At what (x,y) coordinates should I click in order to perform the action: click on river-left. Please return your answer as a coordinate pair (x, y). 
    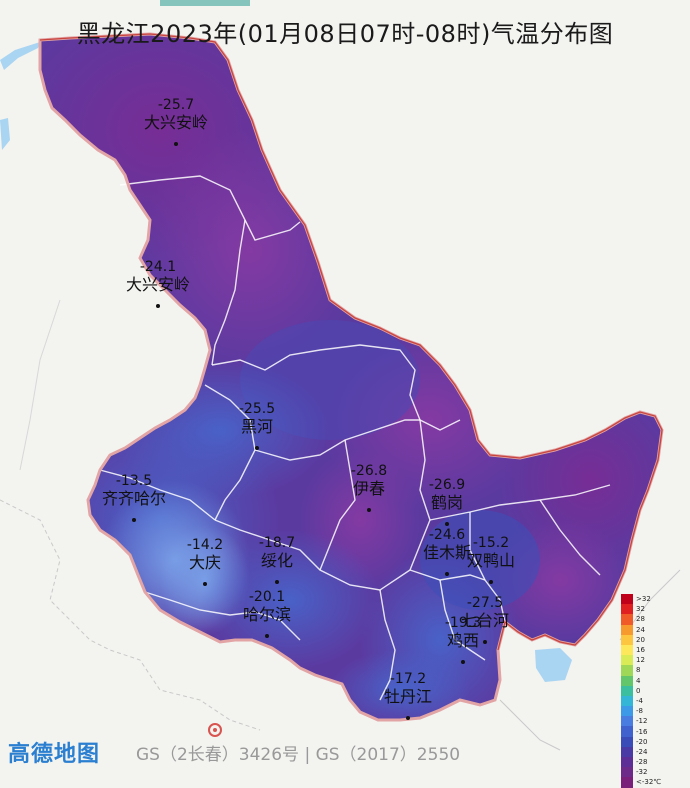
    Looking at the image, I should click on (20, 56).